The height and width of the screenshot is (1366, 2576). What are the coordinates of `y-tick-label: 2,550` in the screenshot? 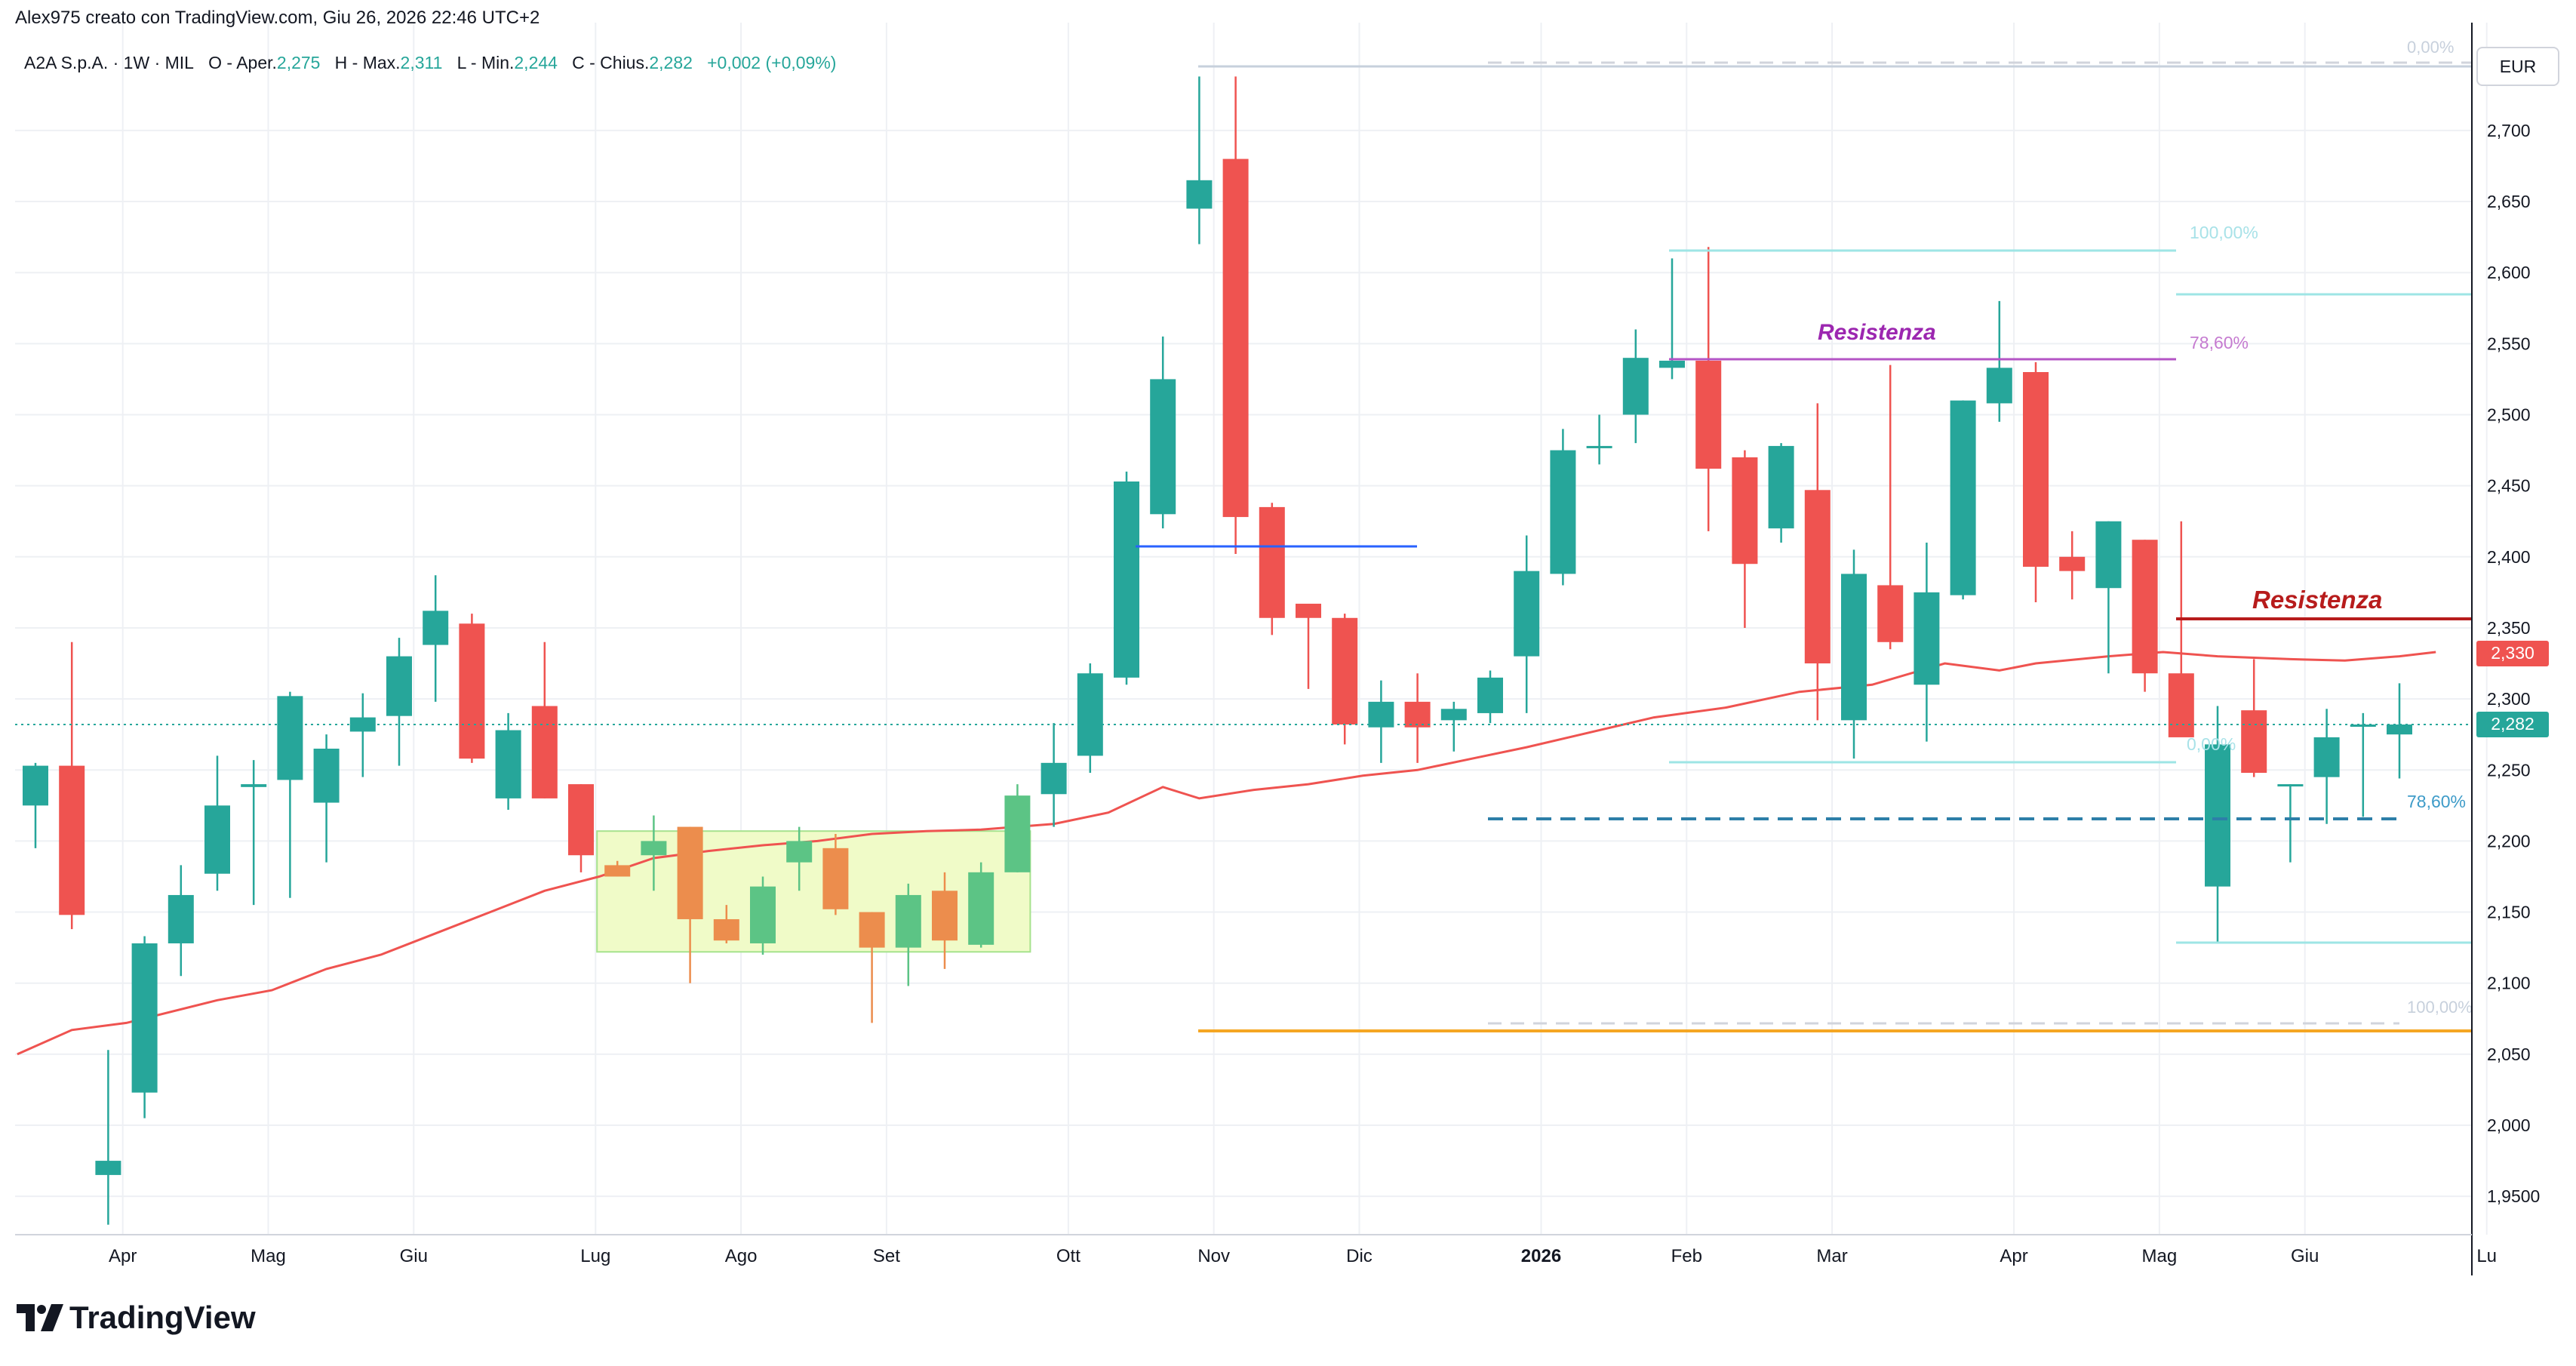 It's located at (2509, 343).